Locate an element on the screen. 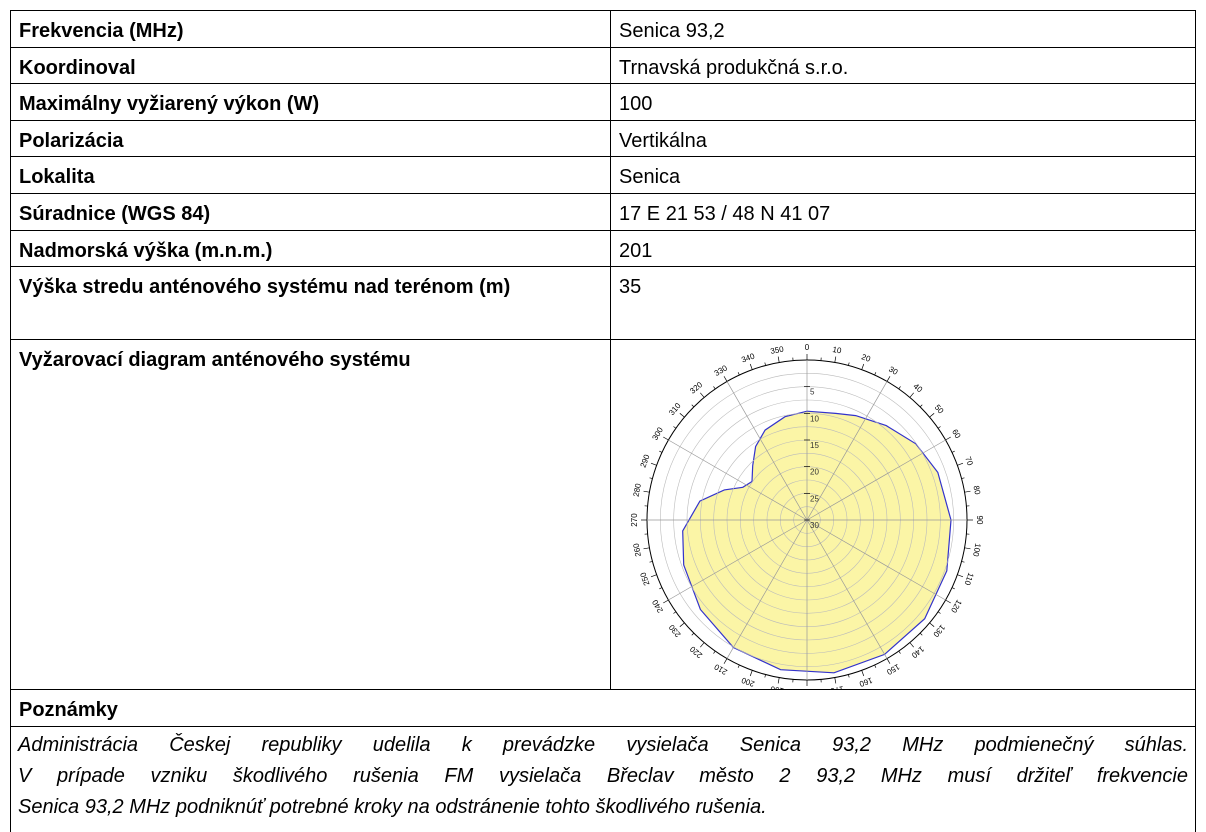 This screenshot has height=832, width=1206. value-cell: 100 is located at coordinates (903, 102).